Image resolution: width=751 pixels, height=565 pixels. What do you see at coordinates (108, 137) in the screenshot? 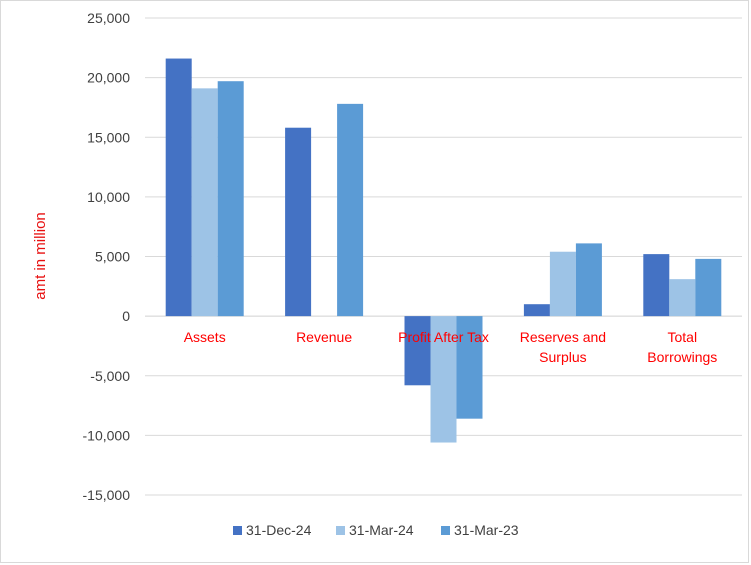
I see `y-tick-label: 15,000` at bounding box center [108, 137].